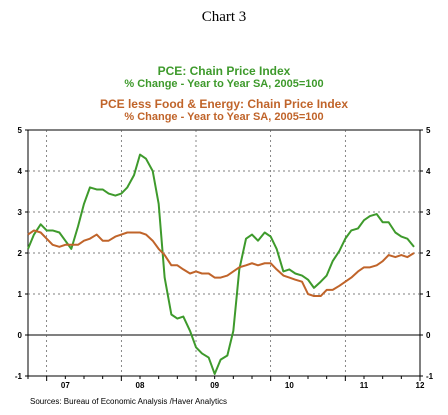 The width and height of the screenshot is (448, 415). I want to click on y-tick-label-left: 5, so click(20, 130).